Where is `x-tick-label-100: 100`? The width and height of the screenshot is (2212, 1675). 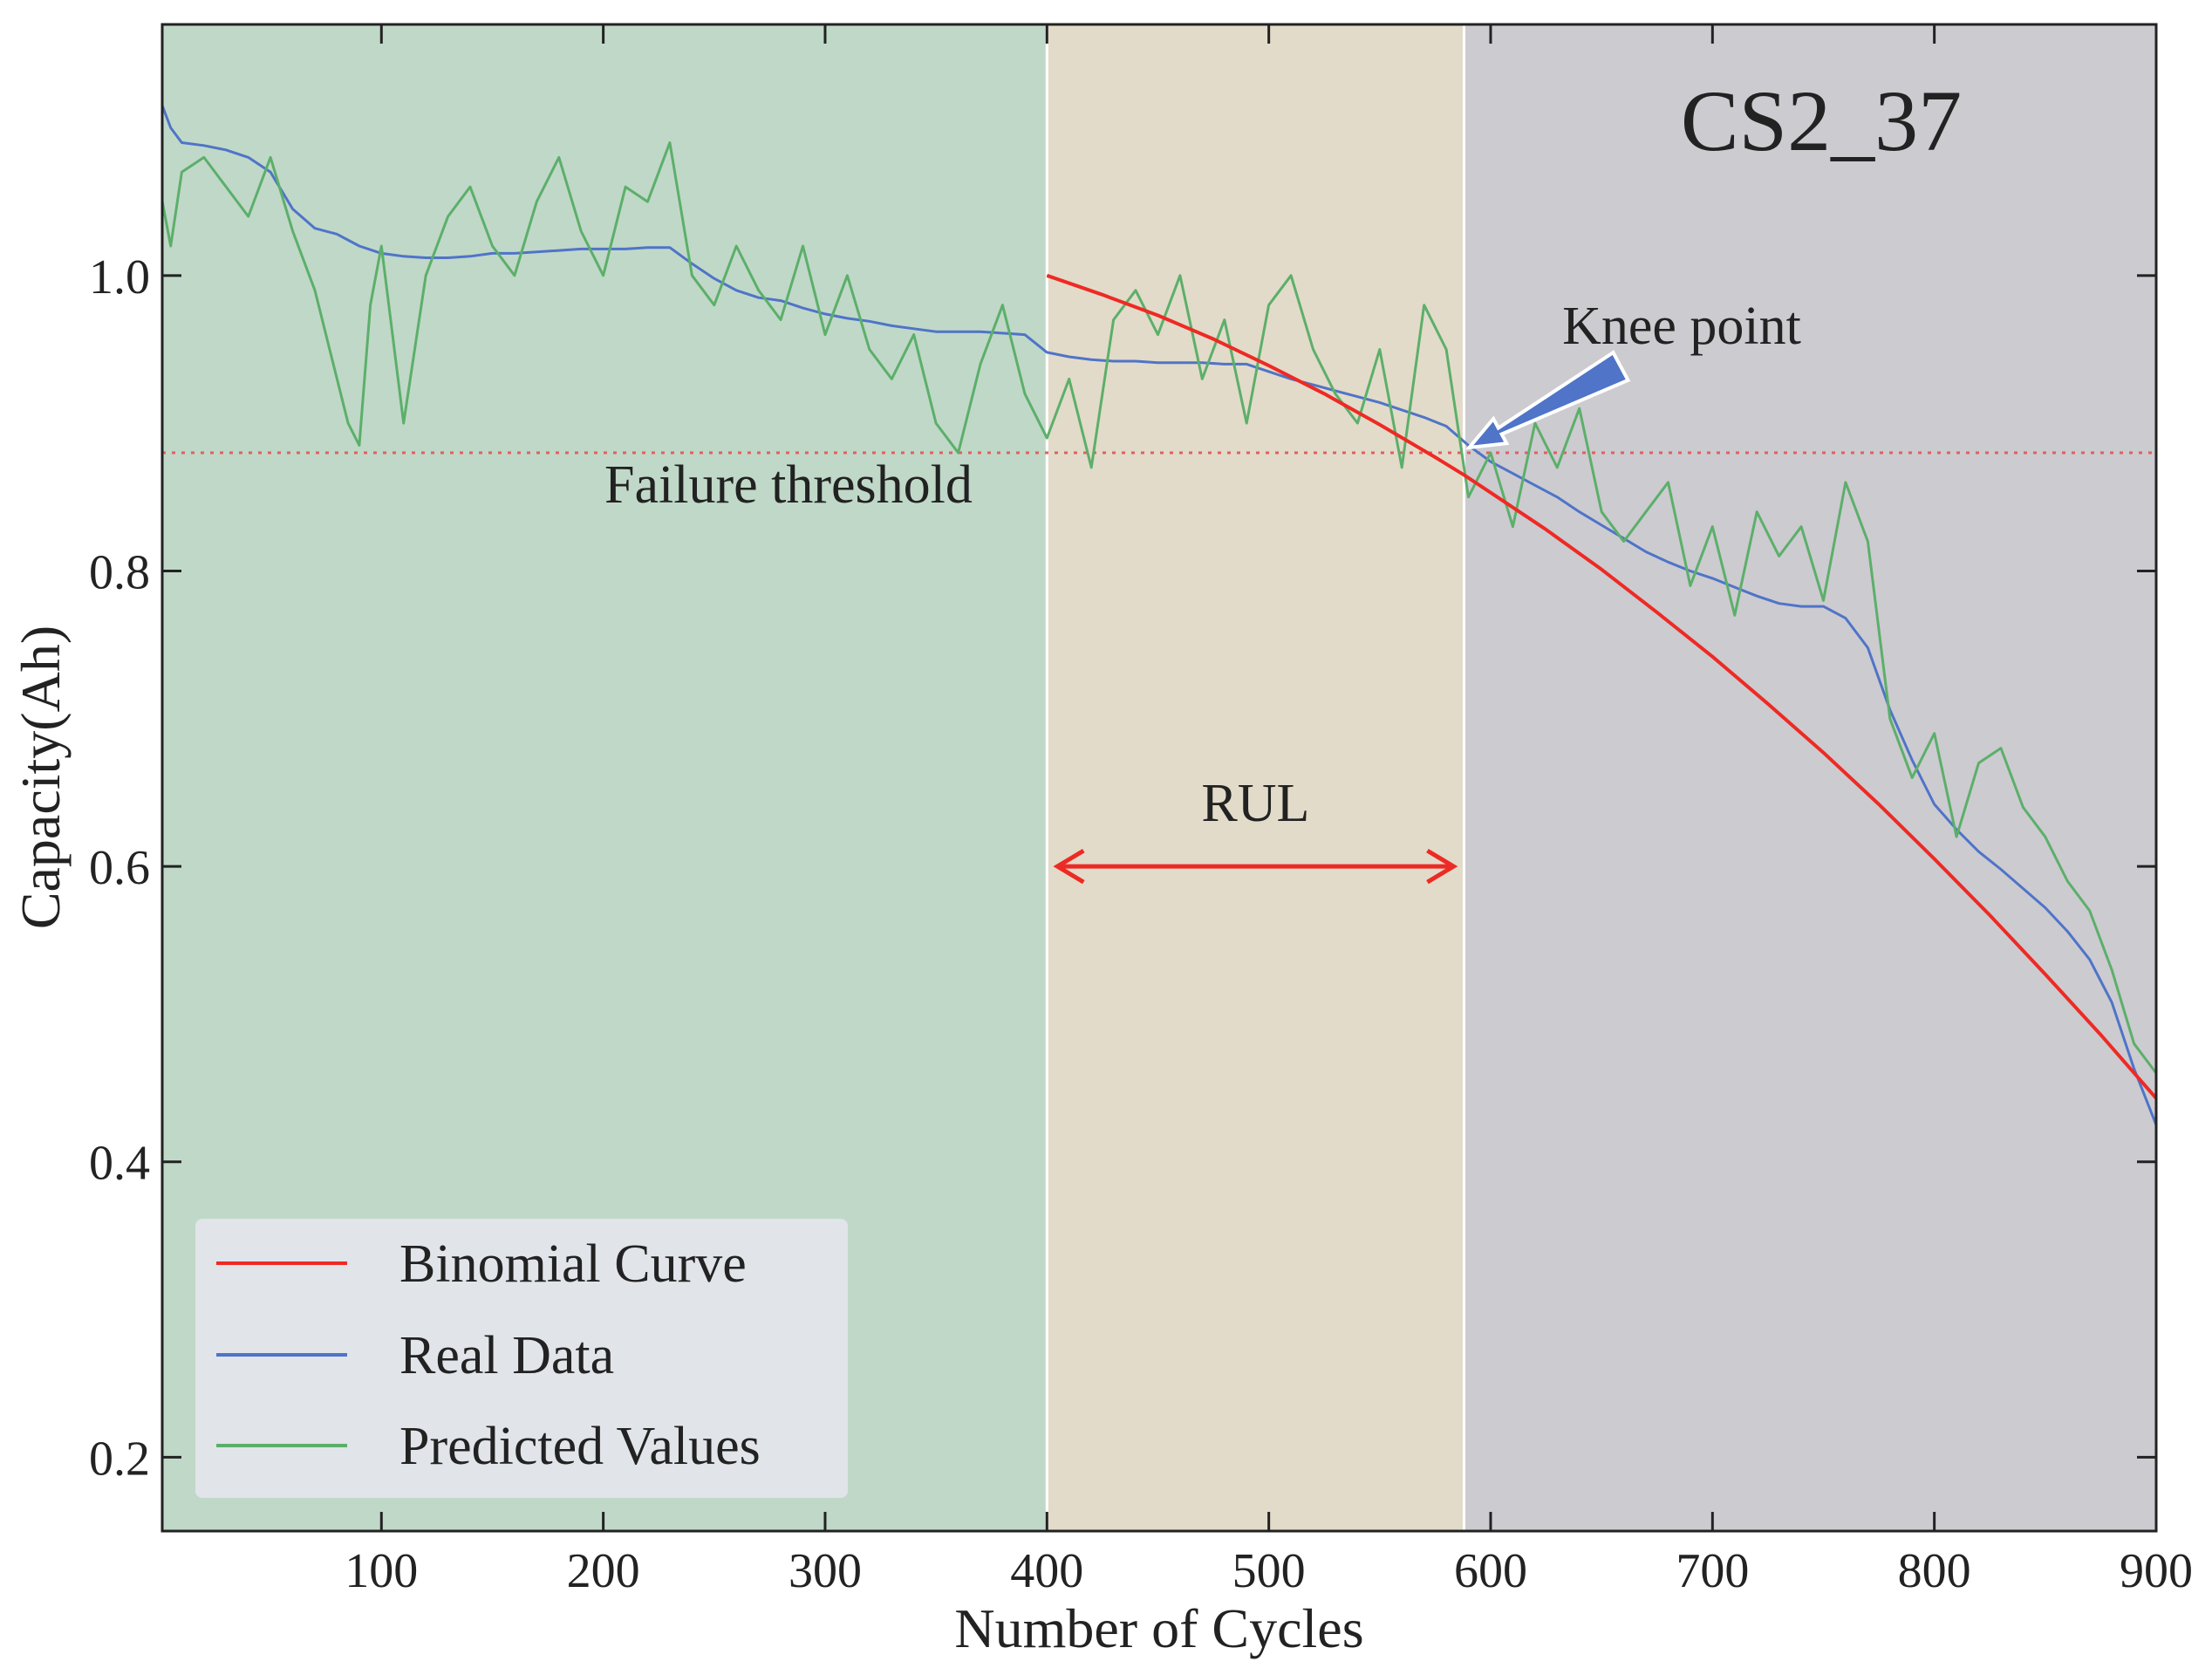 x-tick-label-100: 100 is located at coordinates (381, 1571).